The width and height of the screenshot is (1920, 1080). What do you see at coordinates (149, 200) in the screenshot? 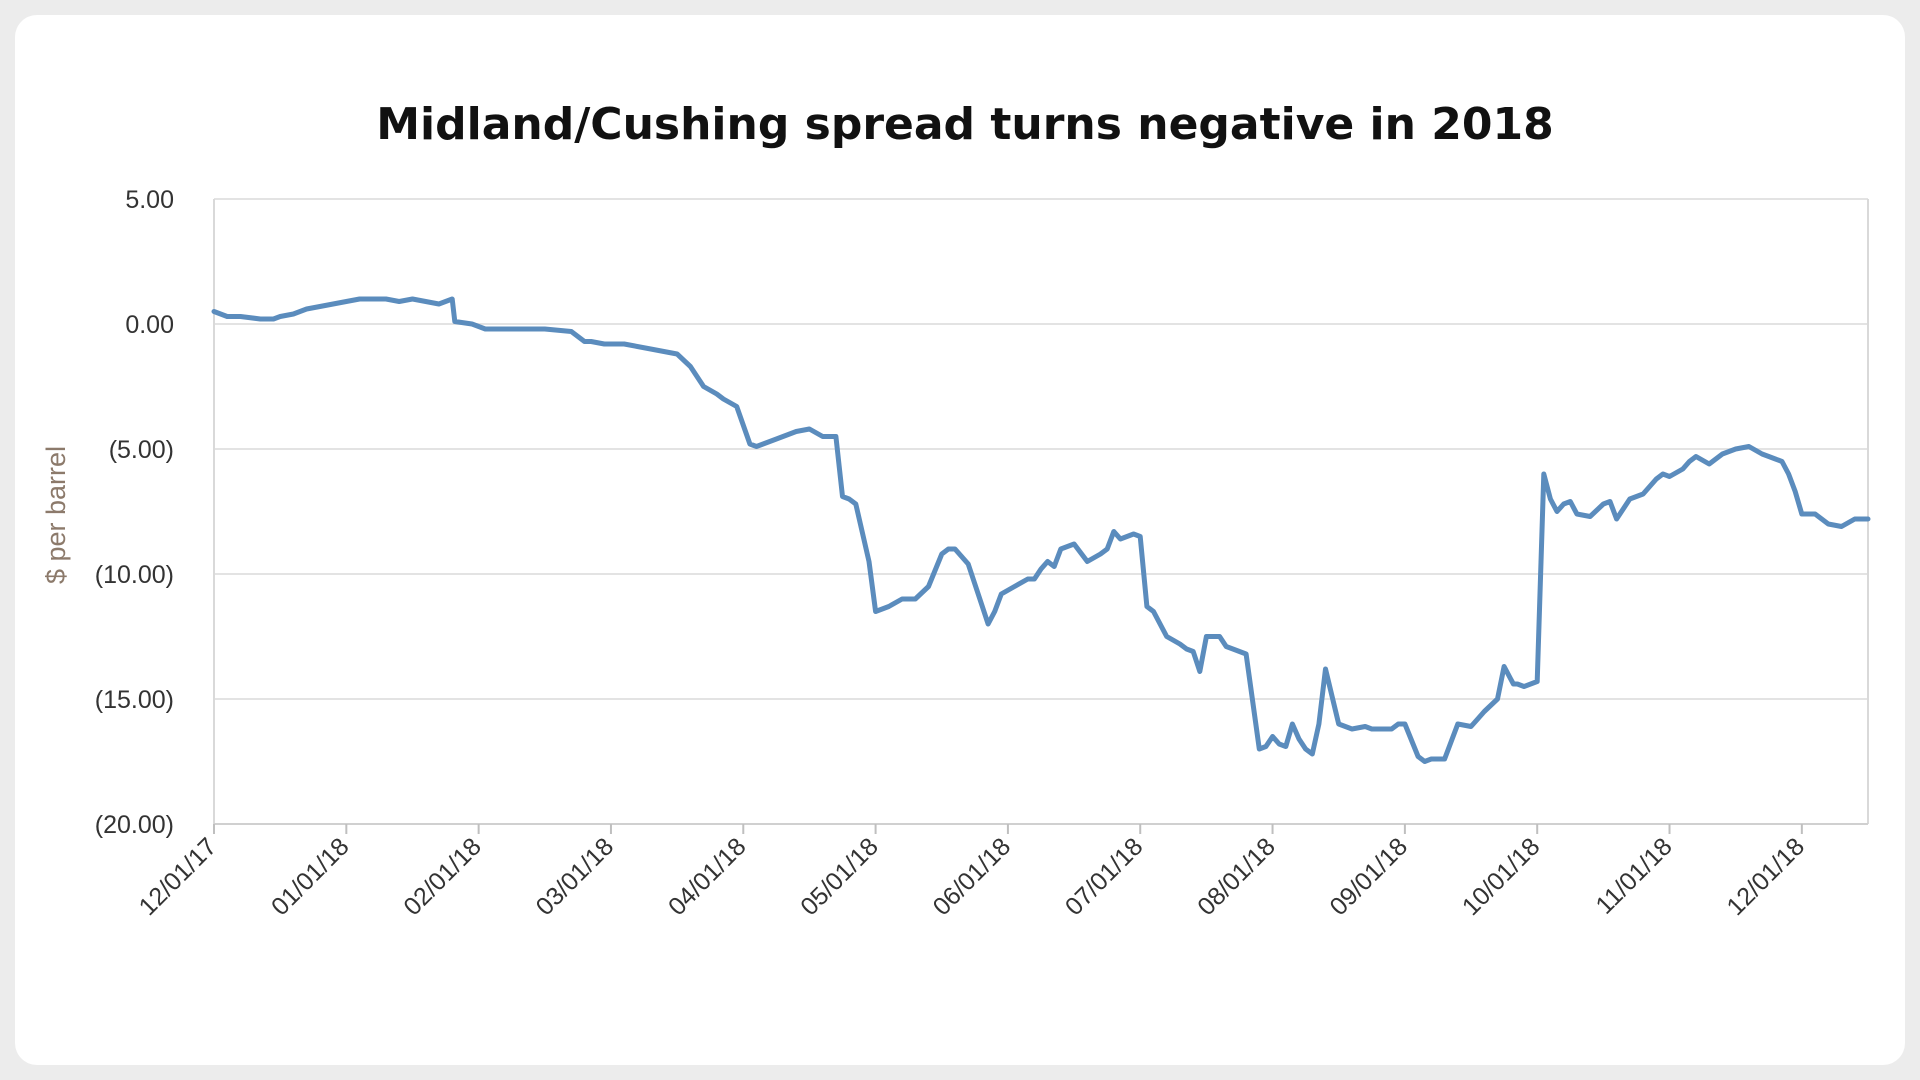
I see `y-tick-label: 5.00` at bounding box center [149, 200].